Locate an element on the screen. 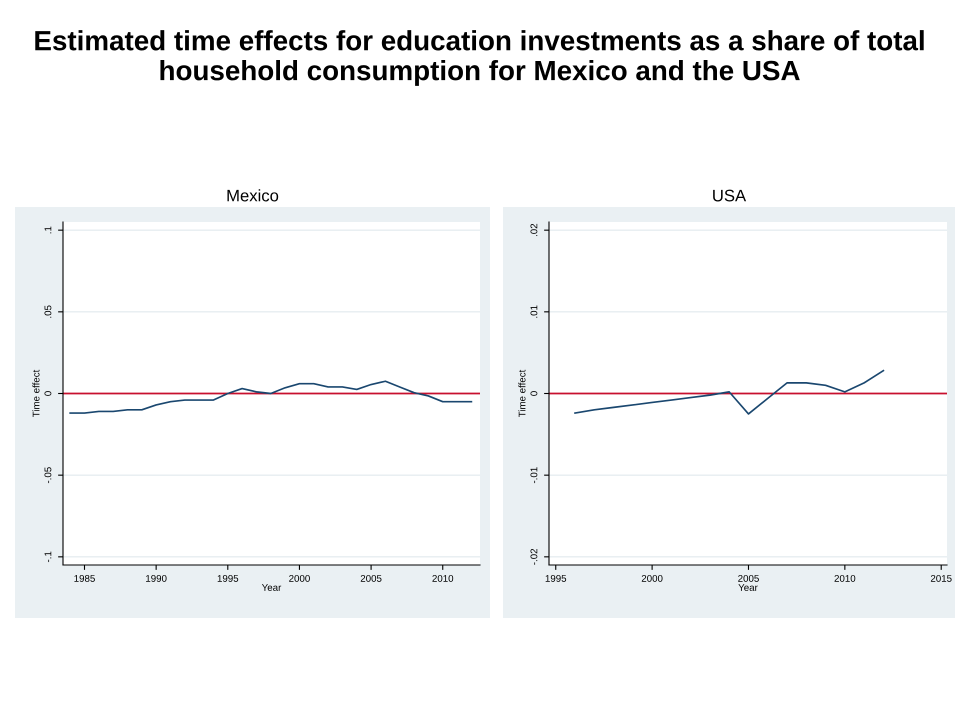 Image resolution: width=959 pixels, height=725 pixels. y-tick-label: .05 is located at coordinates (48, 311).